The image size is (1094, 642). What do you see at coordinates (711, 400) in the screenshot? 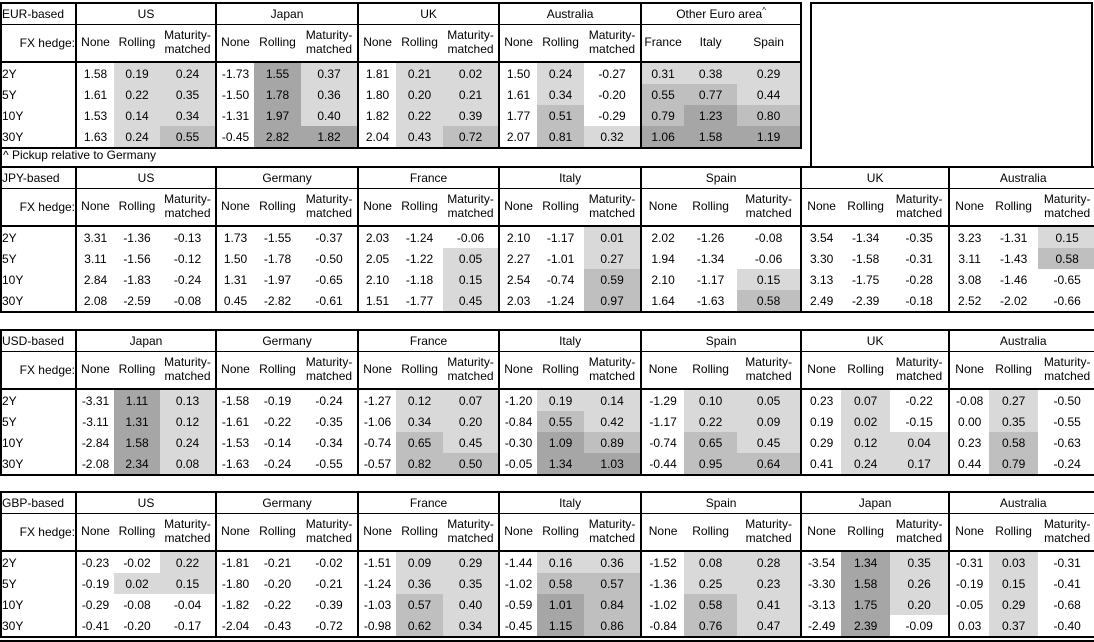
I see `value-cell: 0.10` at bounding box center [711, 400].